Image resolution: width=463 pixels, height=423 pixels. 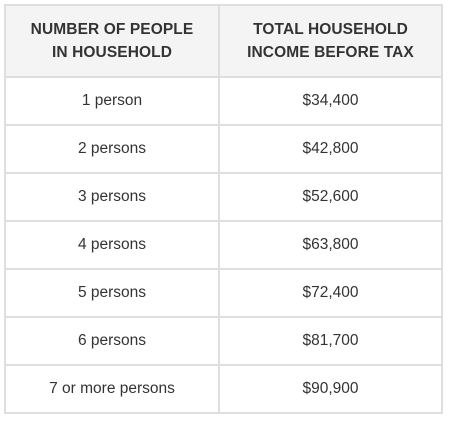 What do you see at coordinates (112, 52) in the screenshot?
I see `header-line: IN HOUSEHOLD` at bounding box center [112, 52].